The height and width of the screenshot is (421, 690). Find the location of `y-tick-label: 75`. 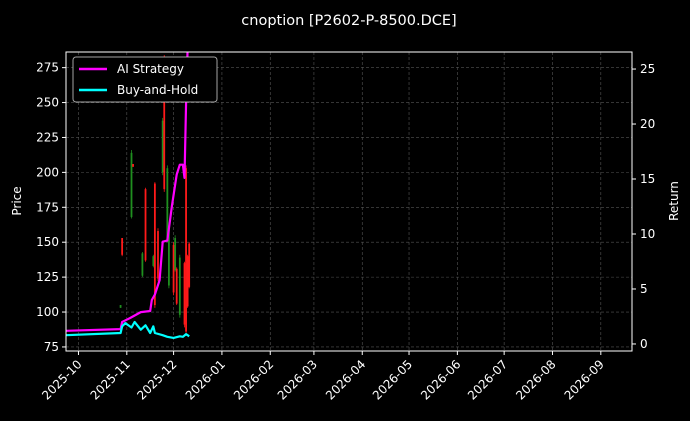

y-tick-label: 75 is located at coordinates (51, 347).